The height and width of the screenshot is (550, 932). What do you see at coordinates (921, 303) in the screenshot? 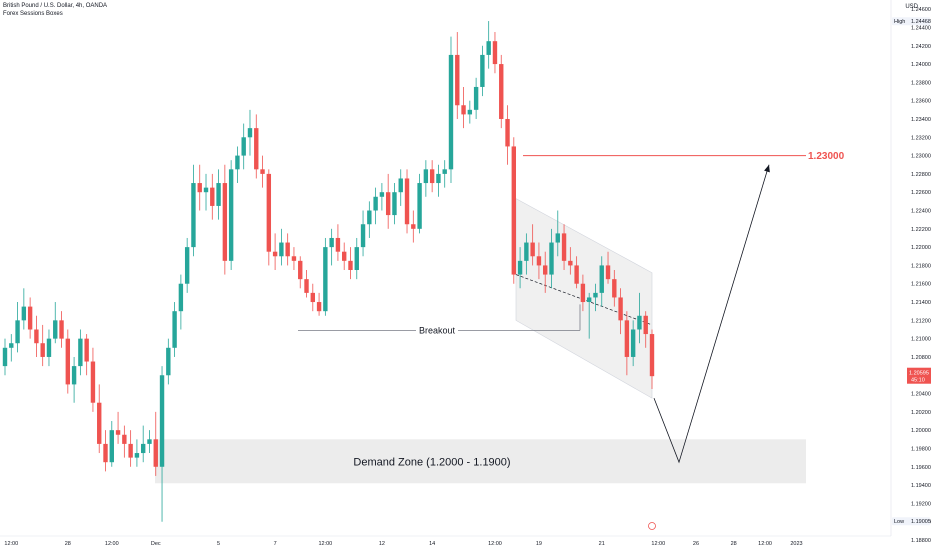
I see `y-tick-label: 1.21400` at bounding box center [921, 303].